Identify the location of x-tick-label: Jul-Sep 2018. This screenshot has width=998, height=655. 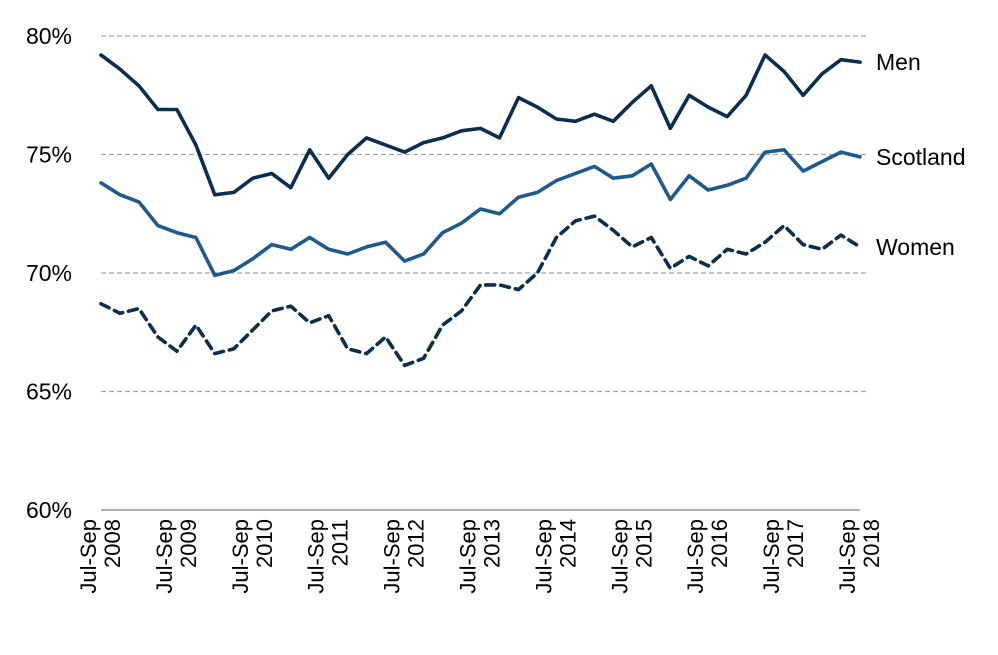
(859, 556).